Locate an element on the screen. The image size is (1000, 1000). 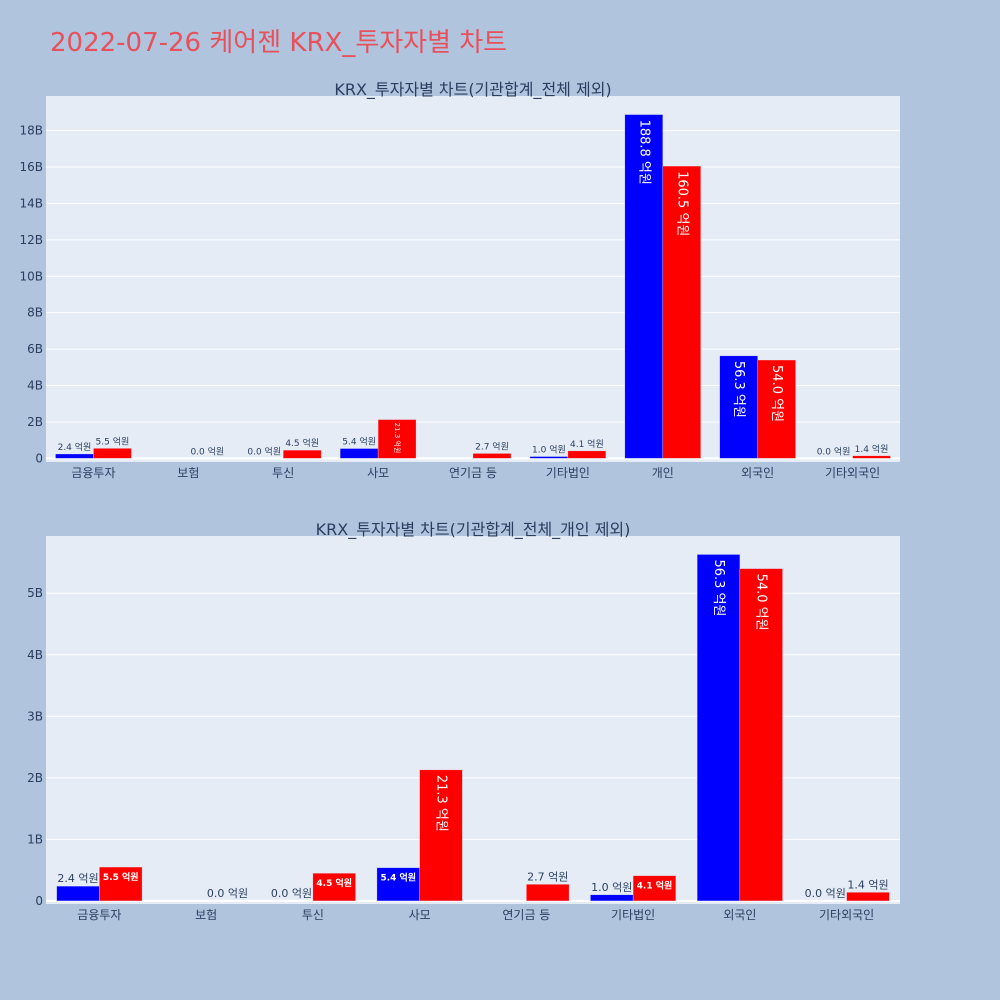
y-tick-label: 3B is located at coordinates (35, 716).